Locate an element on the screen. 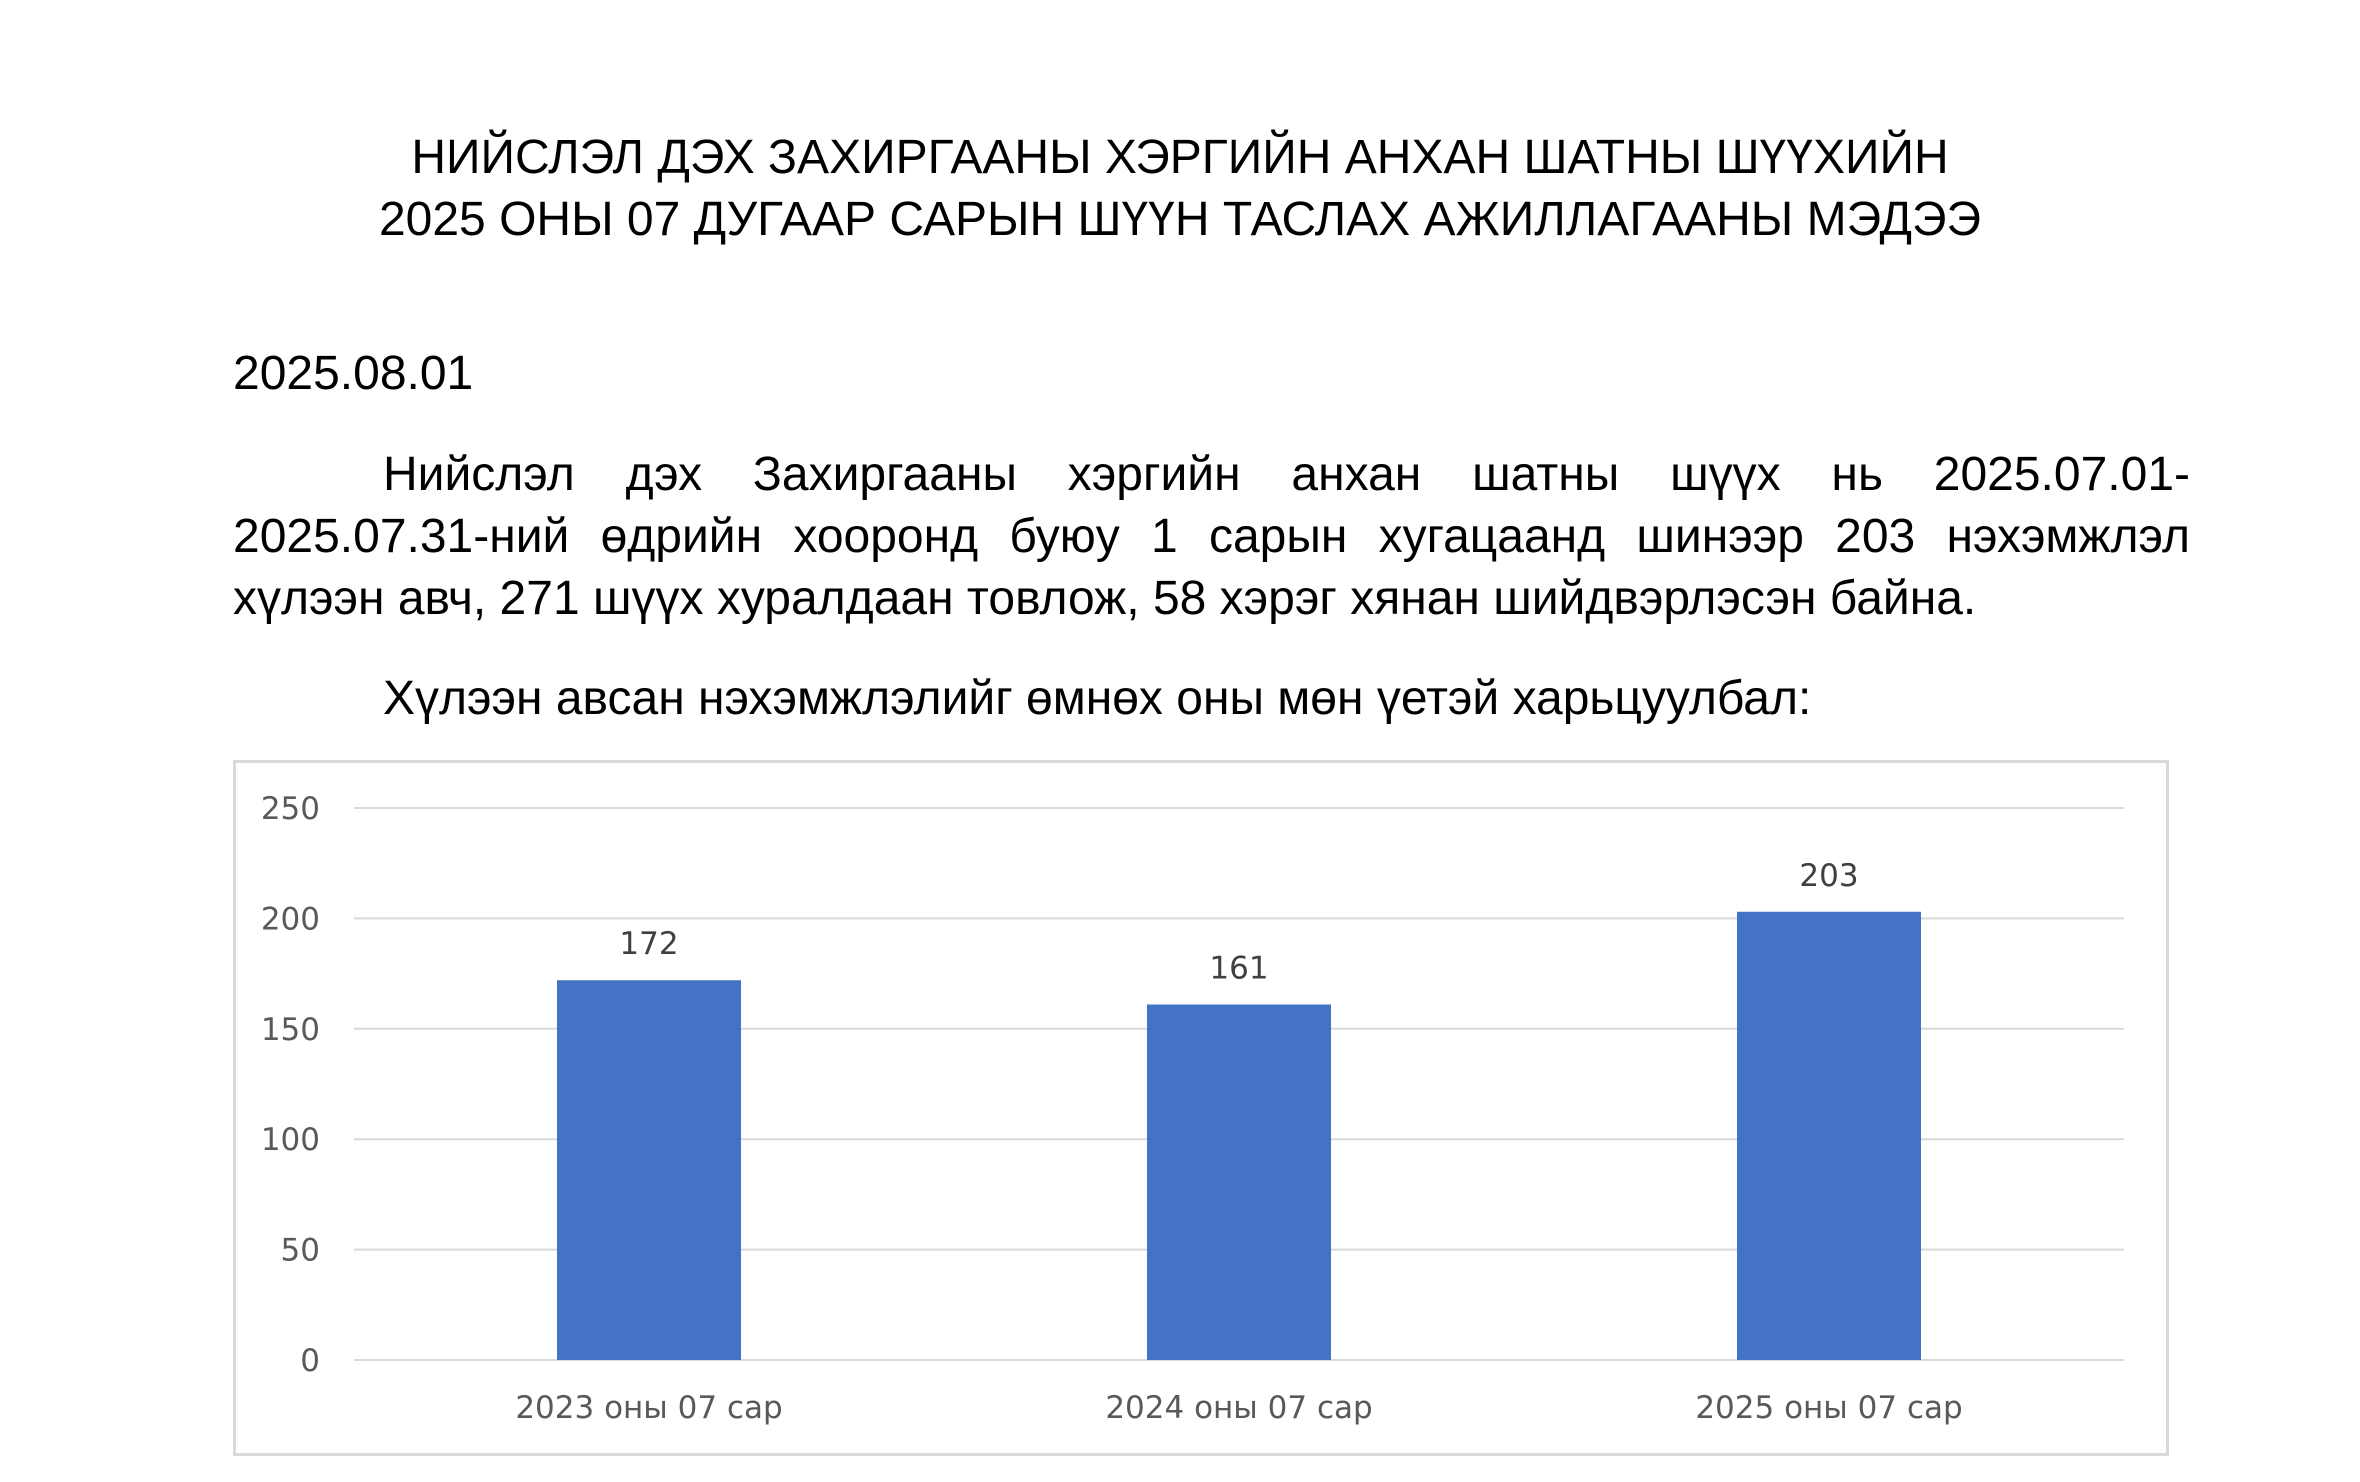 The width and height of the screenshot is (2360, 1482). y-tick-label: 100 is located at coordinates (290, 1140).